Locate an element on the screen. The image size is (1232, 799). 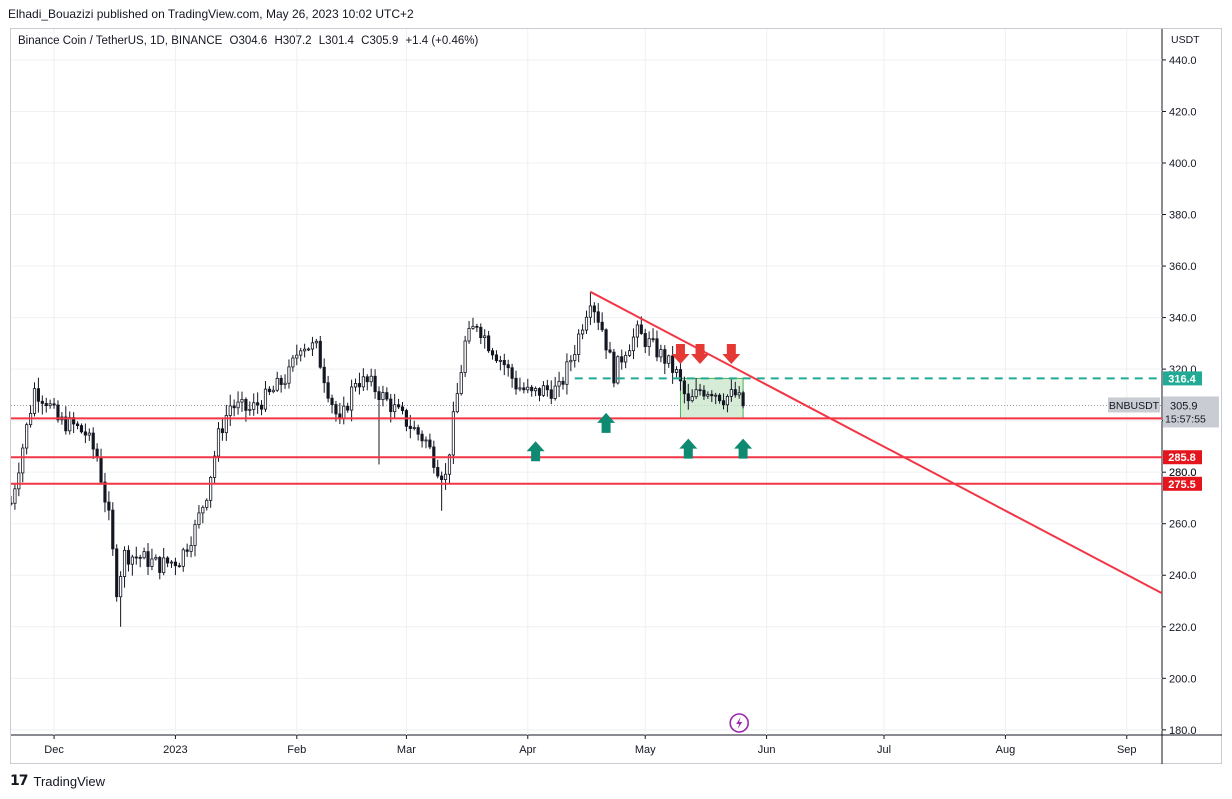
x-tick-label: 2023 is located at coordinates (175, 750).